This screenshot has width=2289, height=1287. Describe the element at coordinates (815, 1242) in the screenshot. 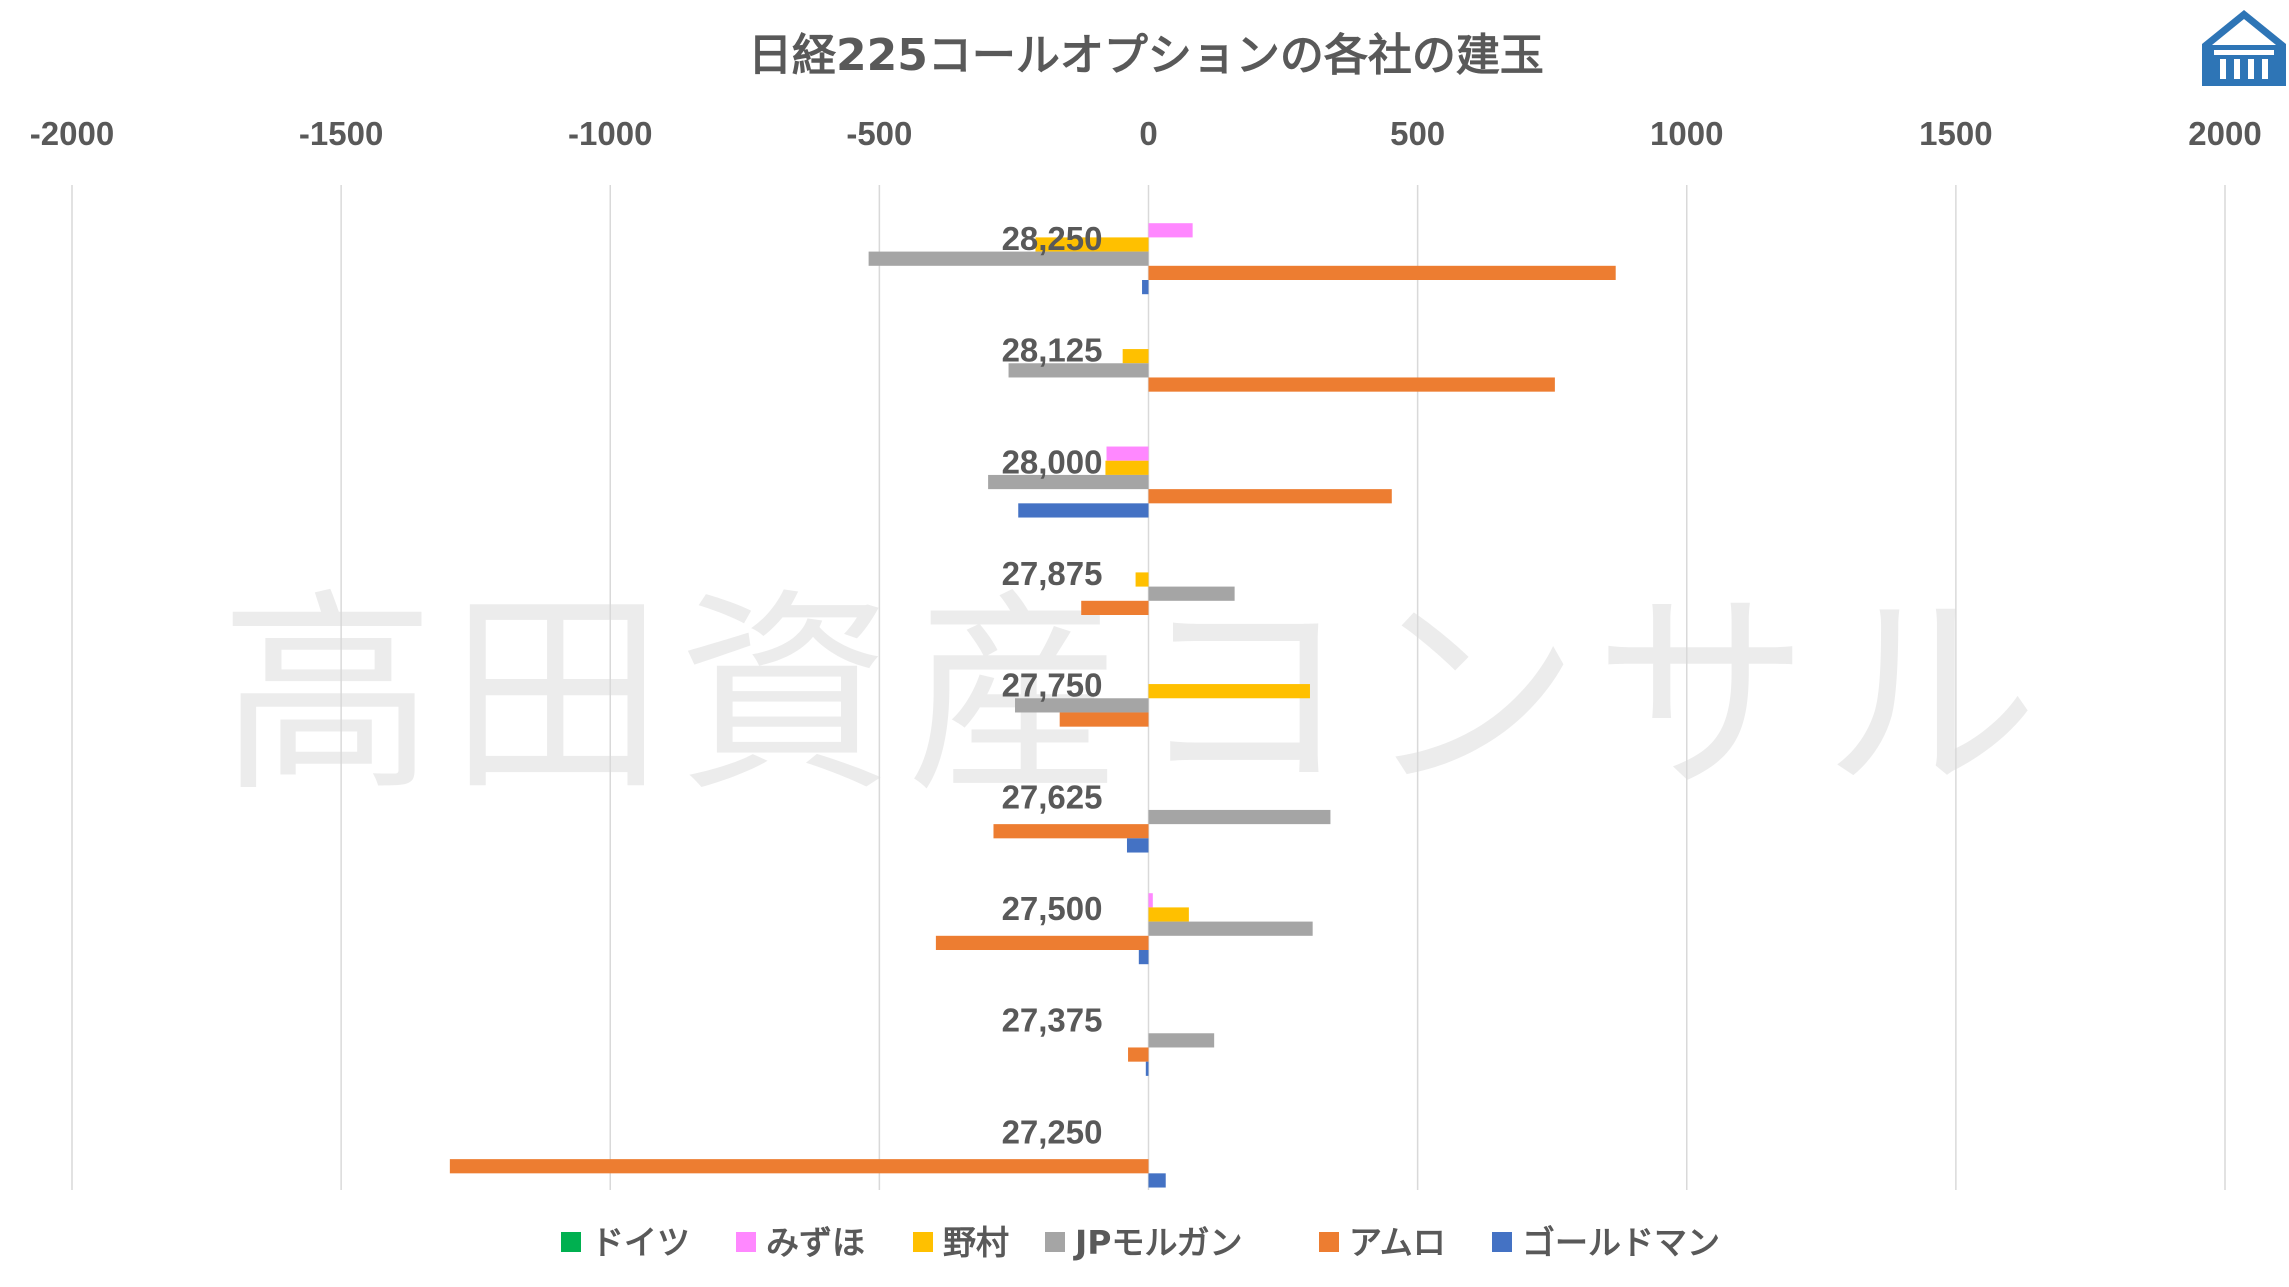

I see `legend-label: みずほ` at that location.